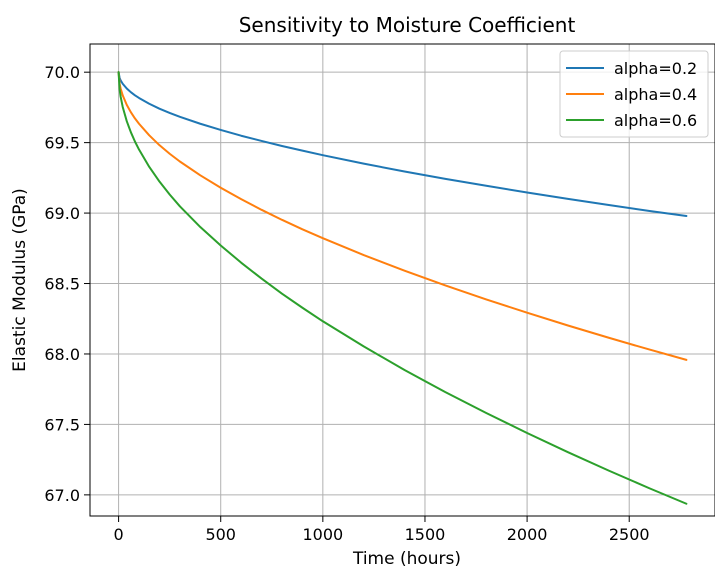 Image resolution: width=715 pixels, height=569 pixels. I want to click on x-tick-label: 0, so click(119, 534).